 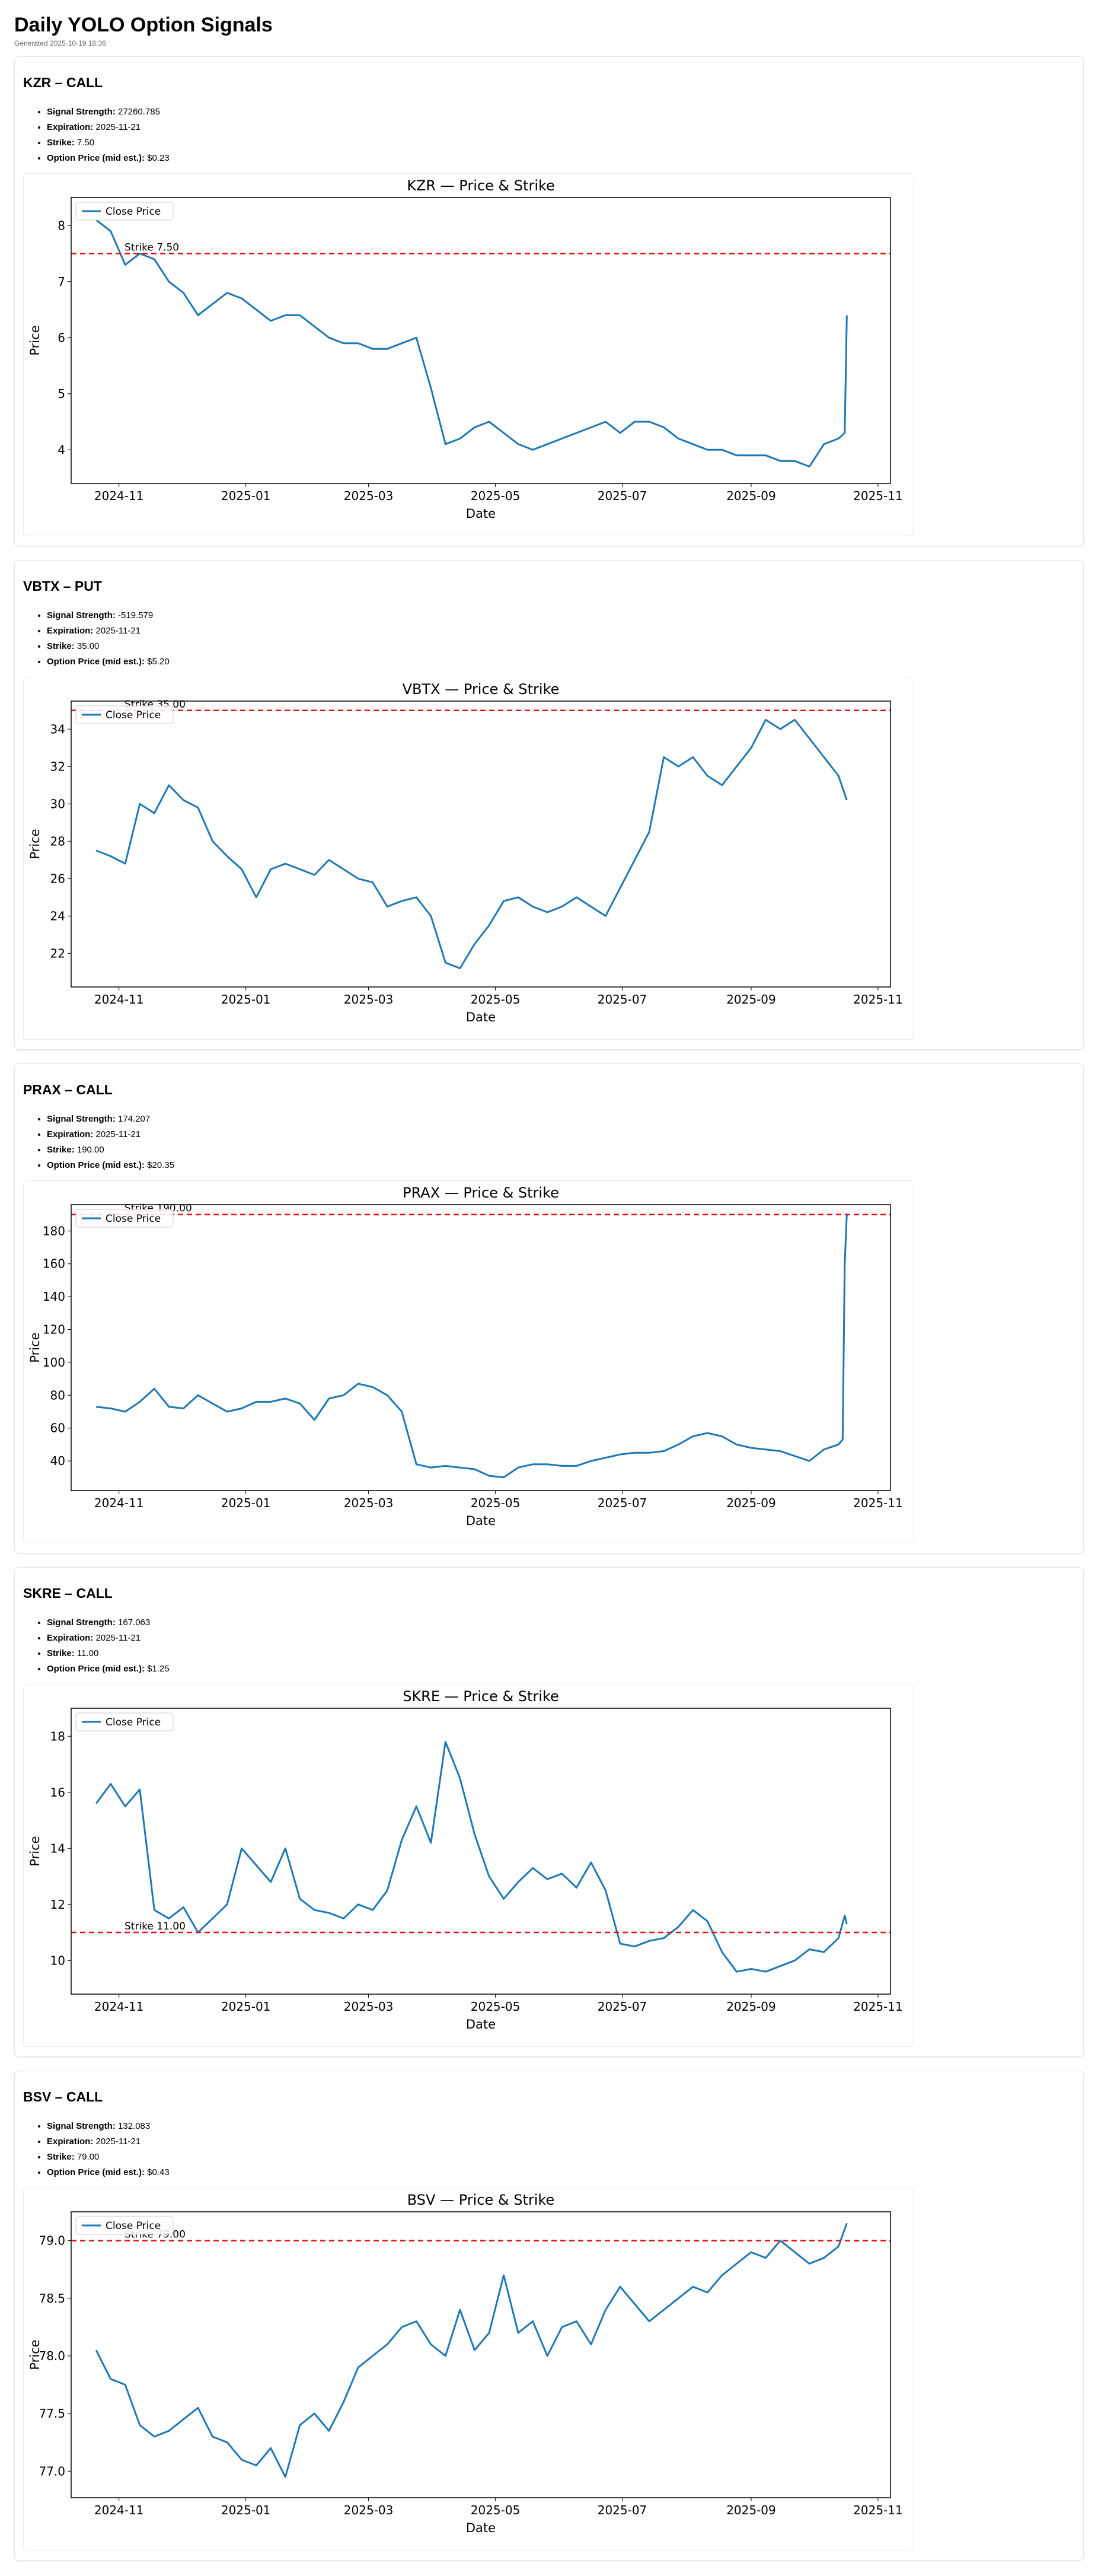 What do you see at coordinates (54, 1231) in the screenshot?
I see `y-tick-label: 180` at bounding box center [54, 1231].